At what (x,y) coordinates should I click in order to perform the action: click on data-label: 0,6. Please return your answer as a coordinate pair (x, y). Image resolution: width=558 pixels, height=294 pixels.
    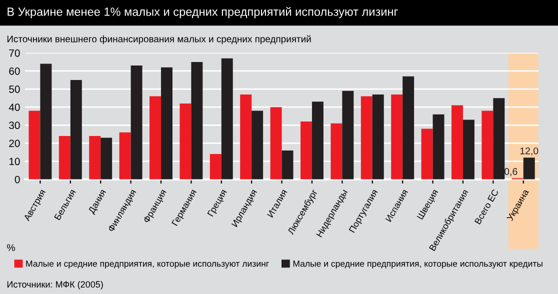
    Looking at the image, I should click on (511, 172).